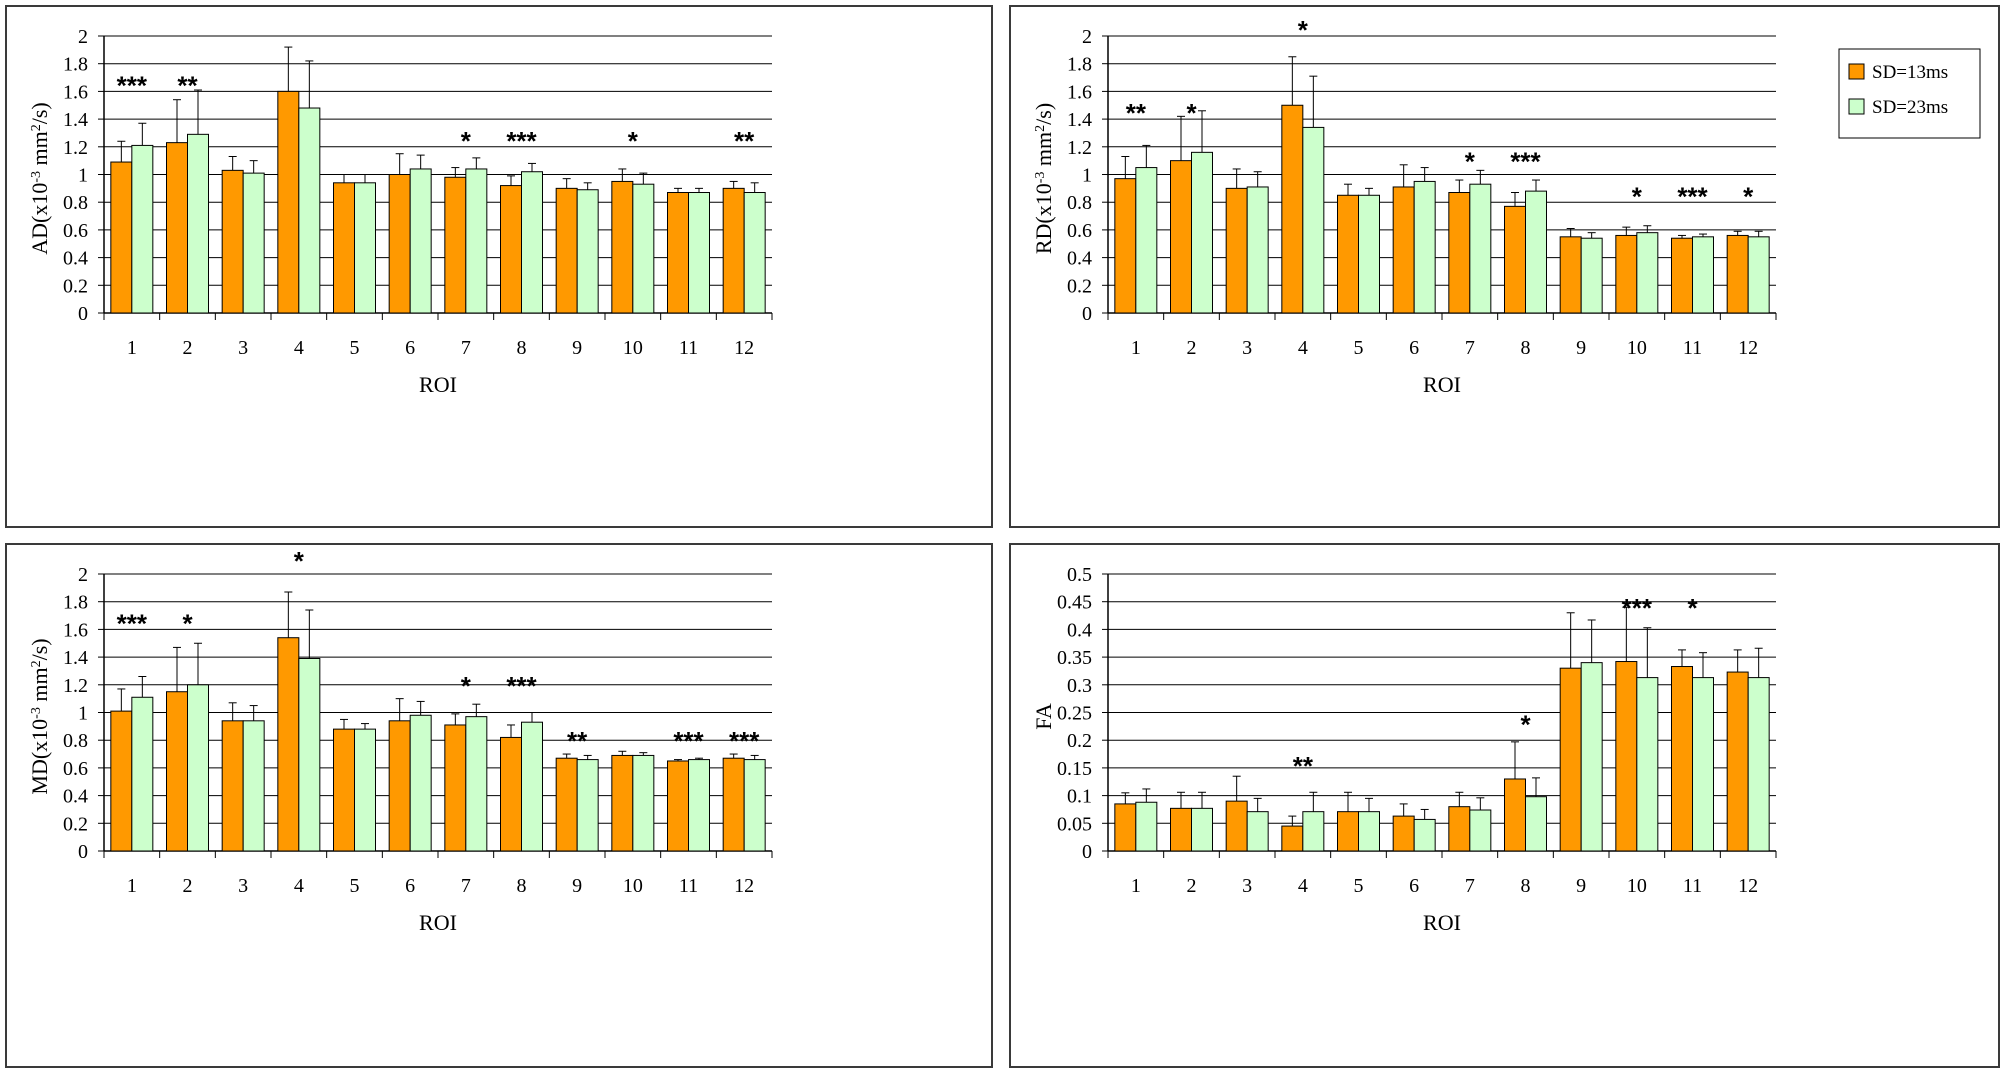  I want to click on significance-marker: **, so click(744, 141).